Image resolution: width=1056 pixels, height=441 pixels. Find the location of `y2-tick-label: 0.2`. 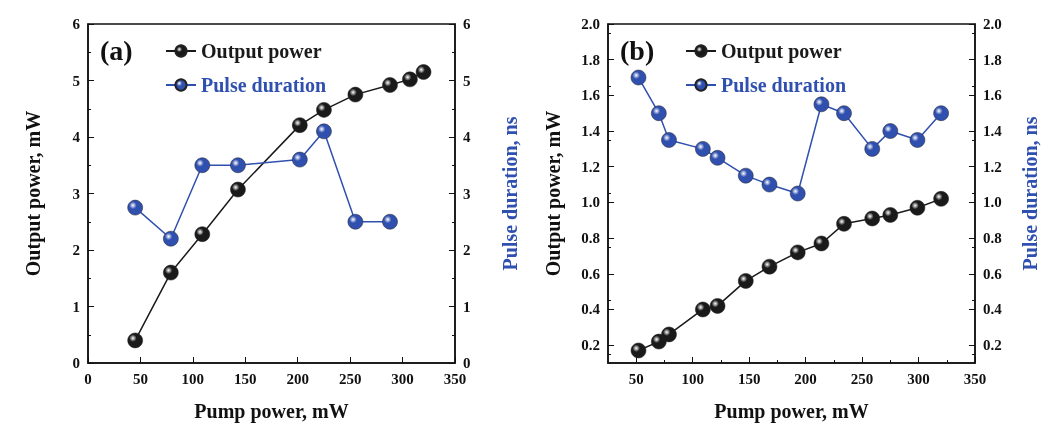

y2-tick-label: 0.2 is located at coordinates (992, 345).